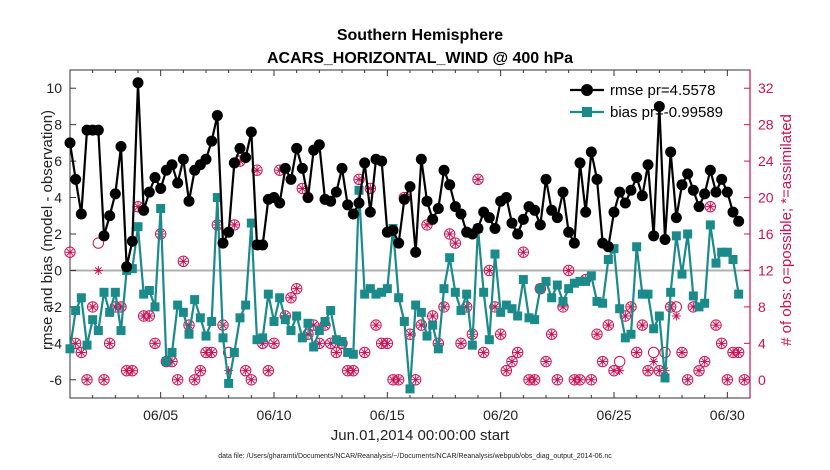 This screenshot has width=830, height=470. What do you see at coordinates (587, 112) in the screenshot?
I see `legend-bias-marker` at bounding box center [587, 112].